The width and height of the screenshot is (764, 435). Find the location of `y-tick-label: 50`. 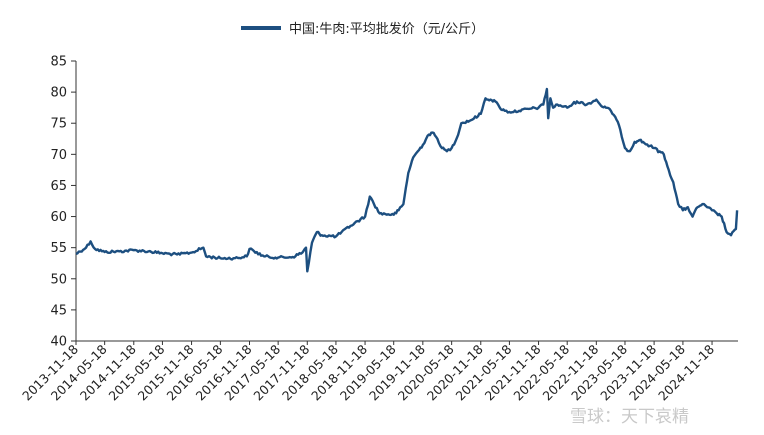

y-tick-label: 50 is located at coordinates (58, 279).